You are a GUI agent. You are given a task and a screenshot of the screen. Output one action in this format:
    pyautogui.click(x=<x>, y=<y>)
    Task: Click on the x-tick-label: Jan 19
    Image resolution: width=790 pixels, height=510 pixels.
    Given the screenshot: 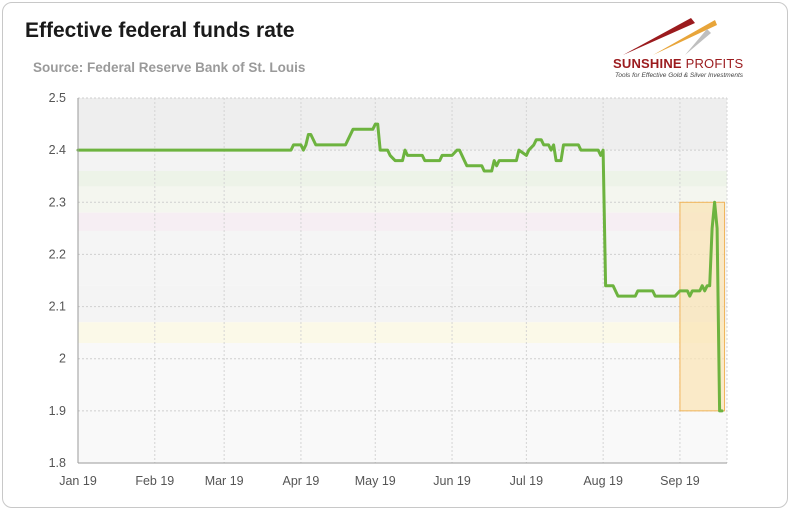 What is the action you would take?
    pyautogui.click(x=78, y=481)
    